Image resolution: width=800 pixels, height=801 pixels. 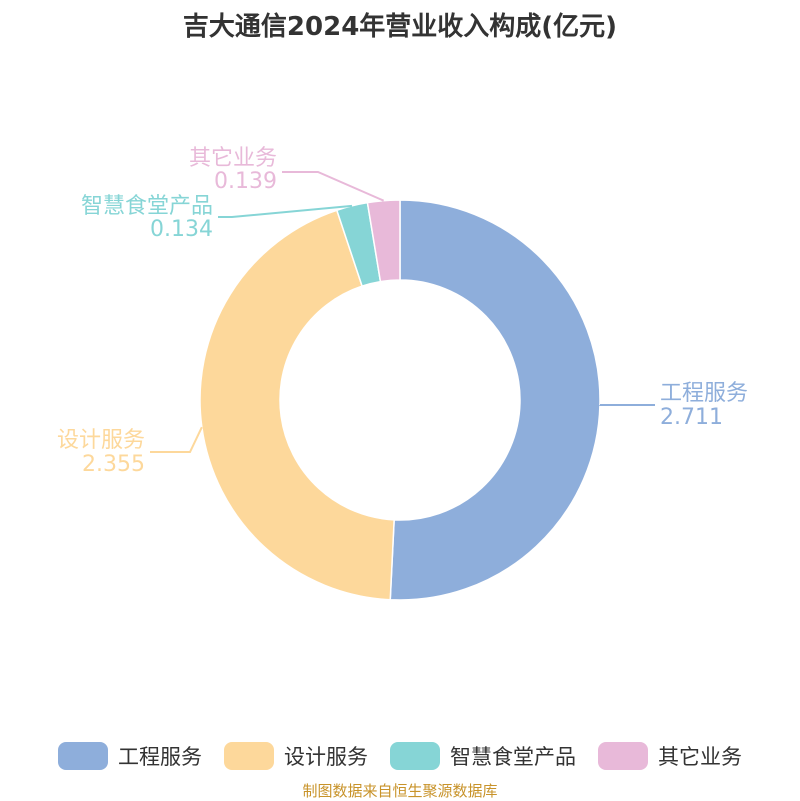 I want to click on slice-label: 设计服务, so click(x=101, y=440).